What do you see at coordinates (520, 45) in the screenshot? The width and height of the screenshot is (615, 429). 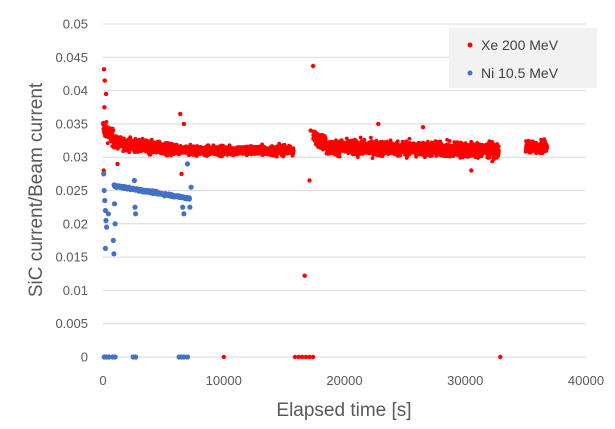 I see `legend-label-xe: Xe 200 MeV` at bounding box center [520, 45].